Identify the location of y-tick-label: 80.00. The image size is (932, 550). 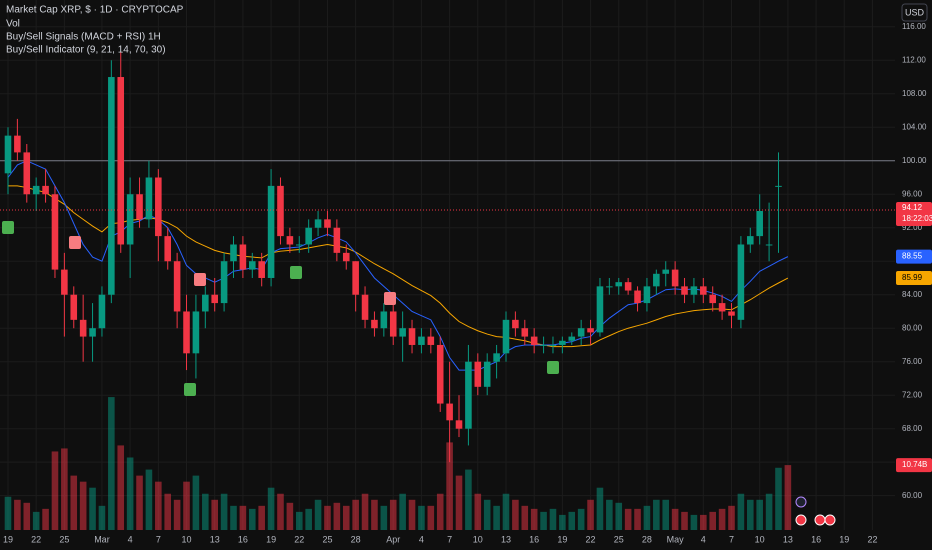
(912, 327).